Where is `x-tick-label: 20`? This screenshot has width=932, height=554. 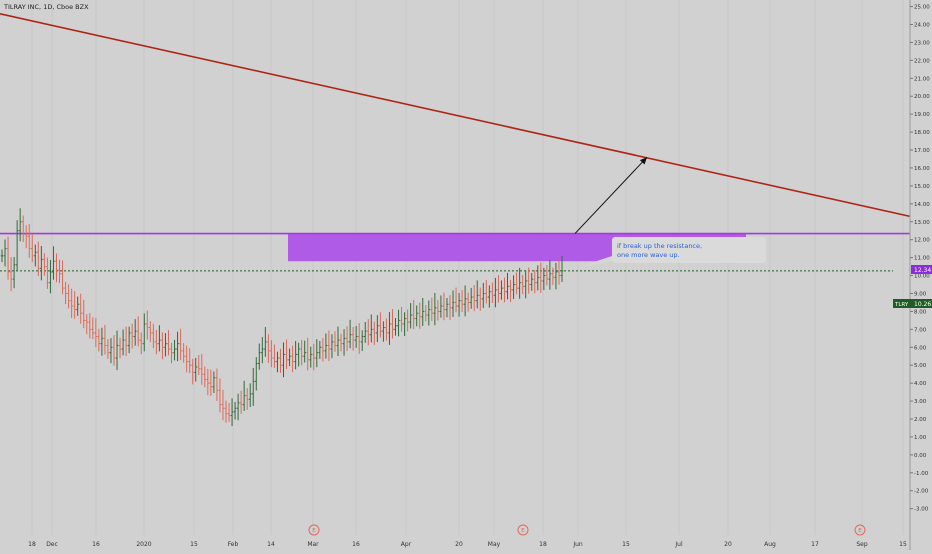 x-tick-label: 20 is located at coordinates (459, 544).